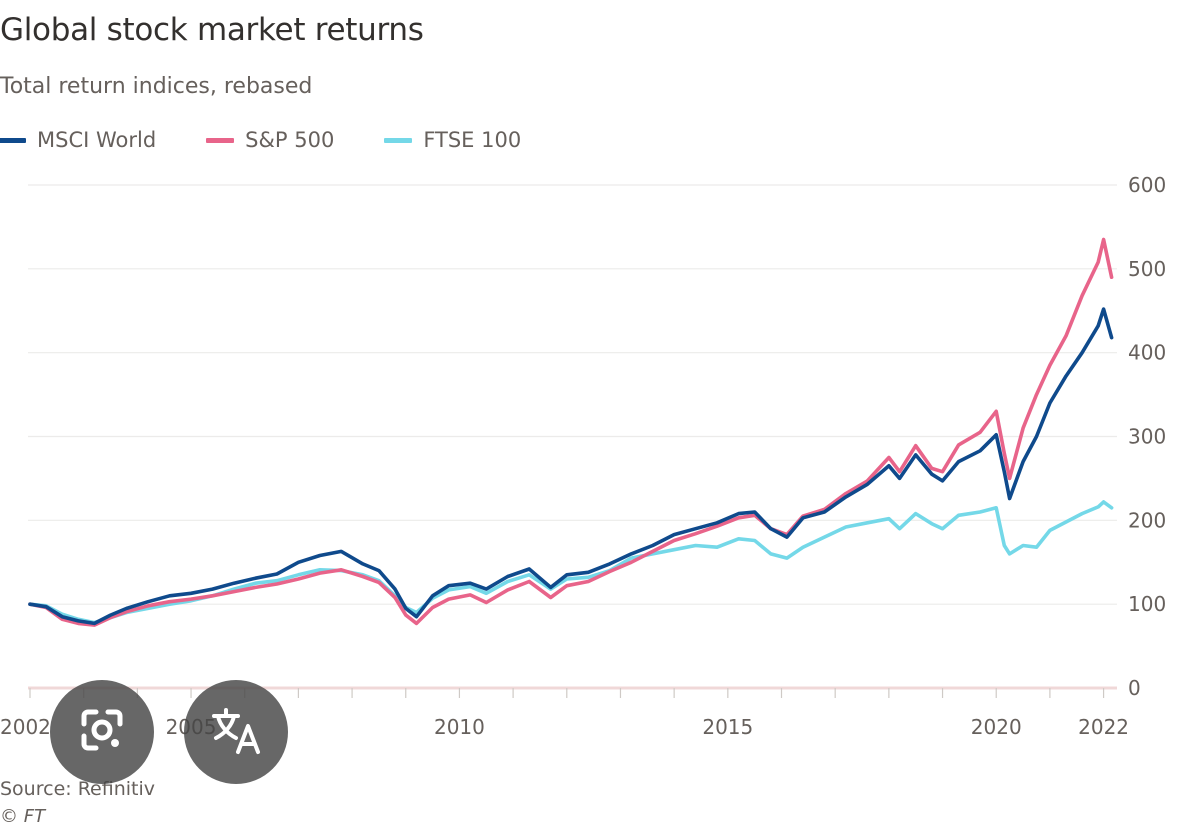 The width and height of the screenshot is (1179, 830). Describe the element at coordinates (1147, 437) in the screenshot. I see `y-tick-label-300: 300` at that location.